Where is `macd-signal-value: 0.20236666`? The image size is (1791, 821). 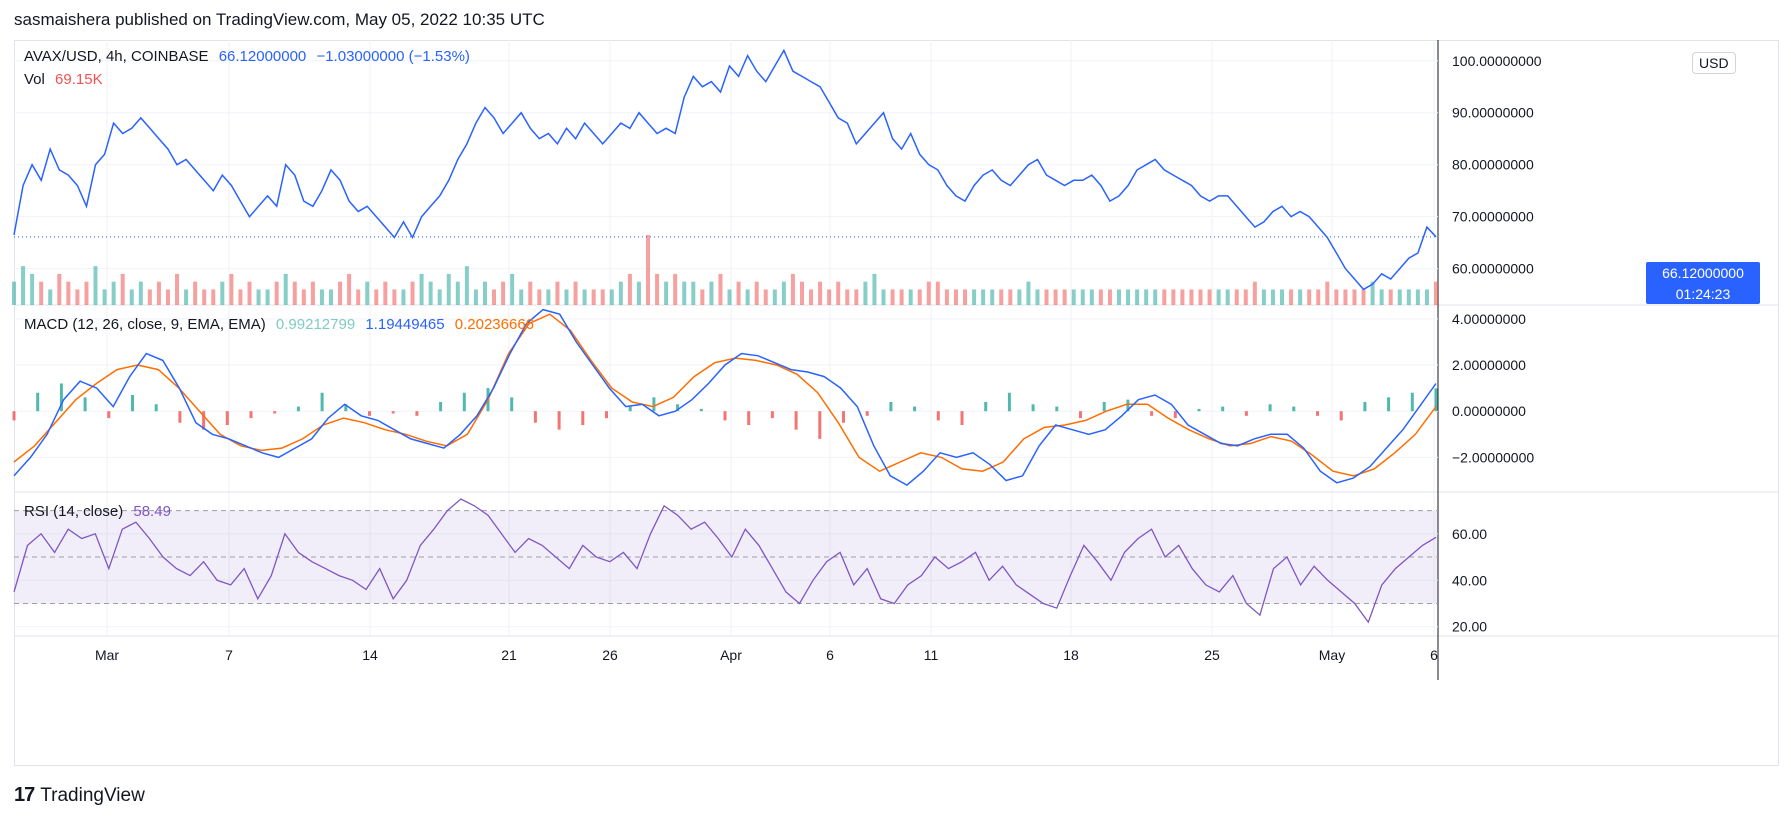
macd-signal-value: 0.20236666 is located at coordinates (494, 324).